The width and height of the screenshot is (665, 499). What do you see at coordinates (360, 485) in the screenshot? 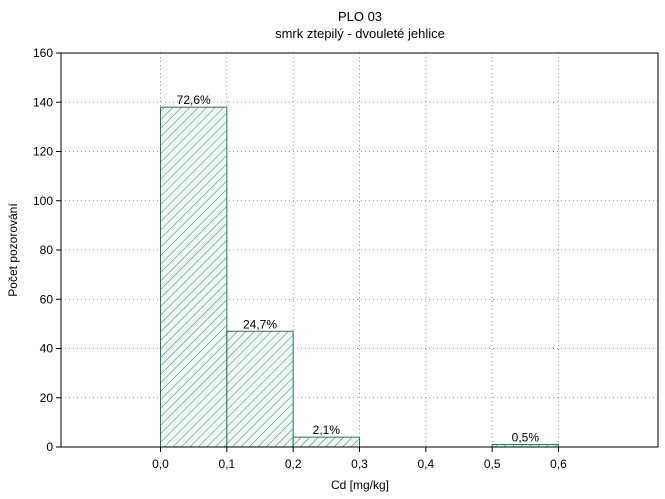
I see `x-axis-label: Cd [mg/kg]` at bounding box center [360, 485].